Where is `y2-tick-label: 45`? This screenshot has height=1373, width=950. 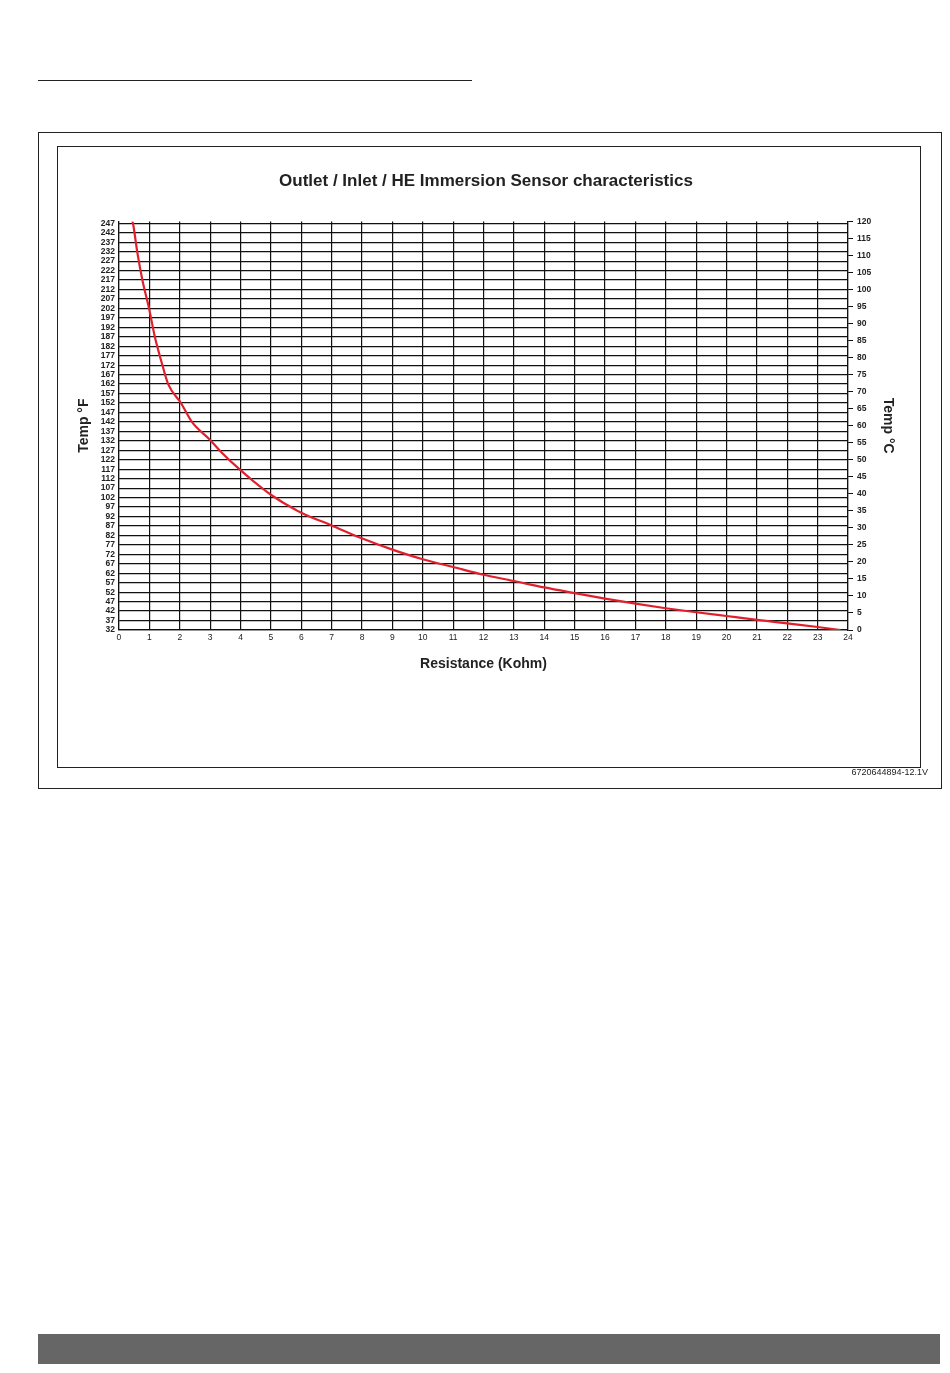 y2-tick-label: 45 is located at coordinates (862, 476).